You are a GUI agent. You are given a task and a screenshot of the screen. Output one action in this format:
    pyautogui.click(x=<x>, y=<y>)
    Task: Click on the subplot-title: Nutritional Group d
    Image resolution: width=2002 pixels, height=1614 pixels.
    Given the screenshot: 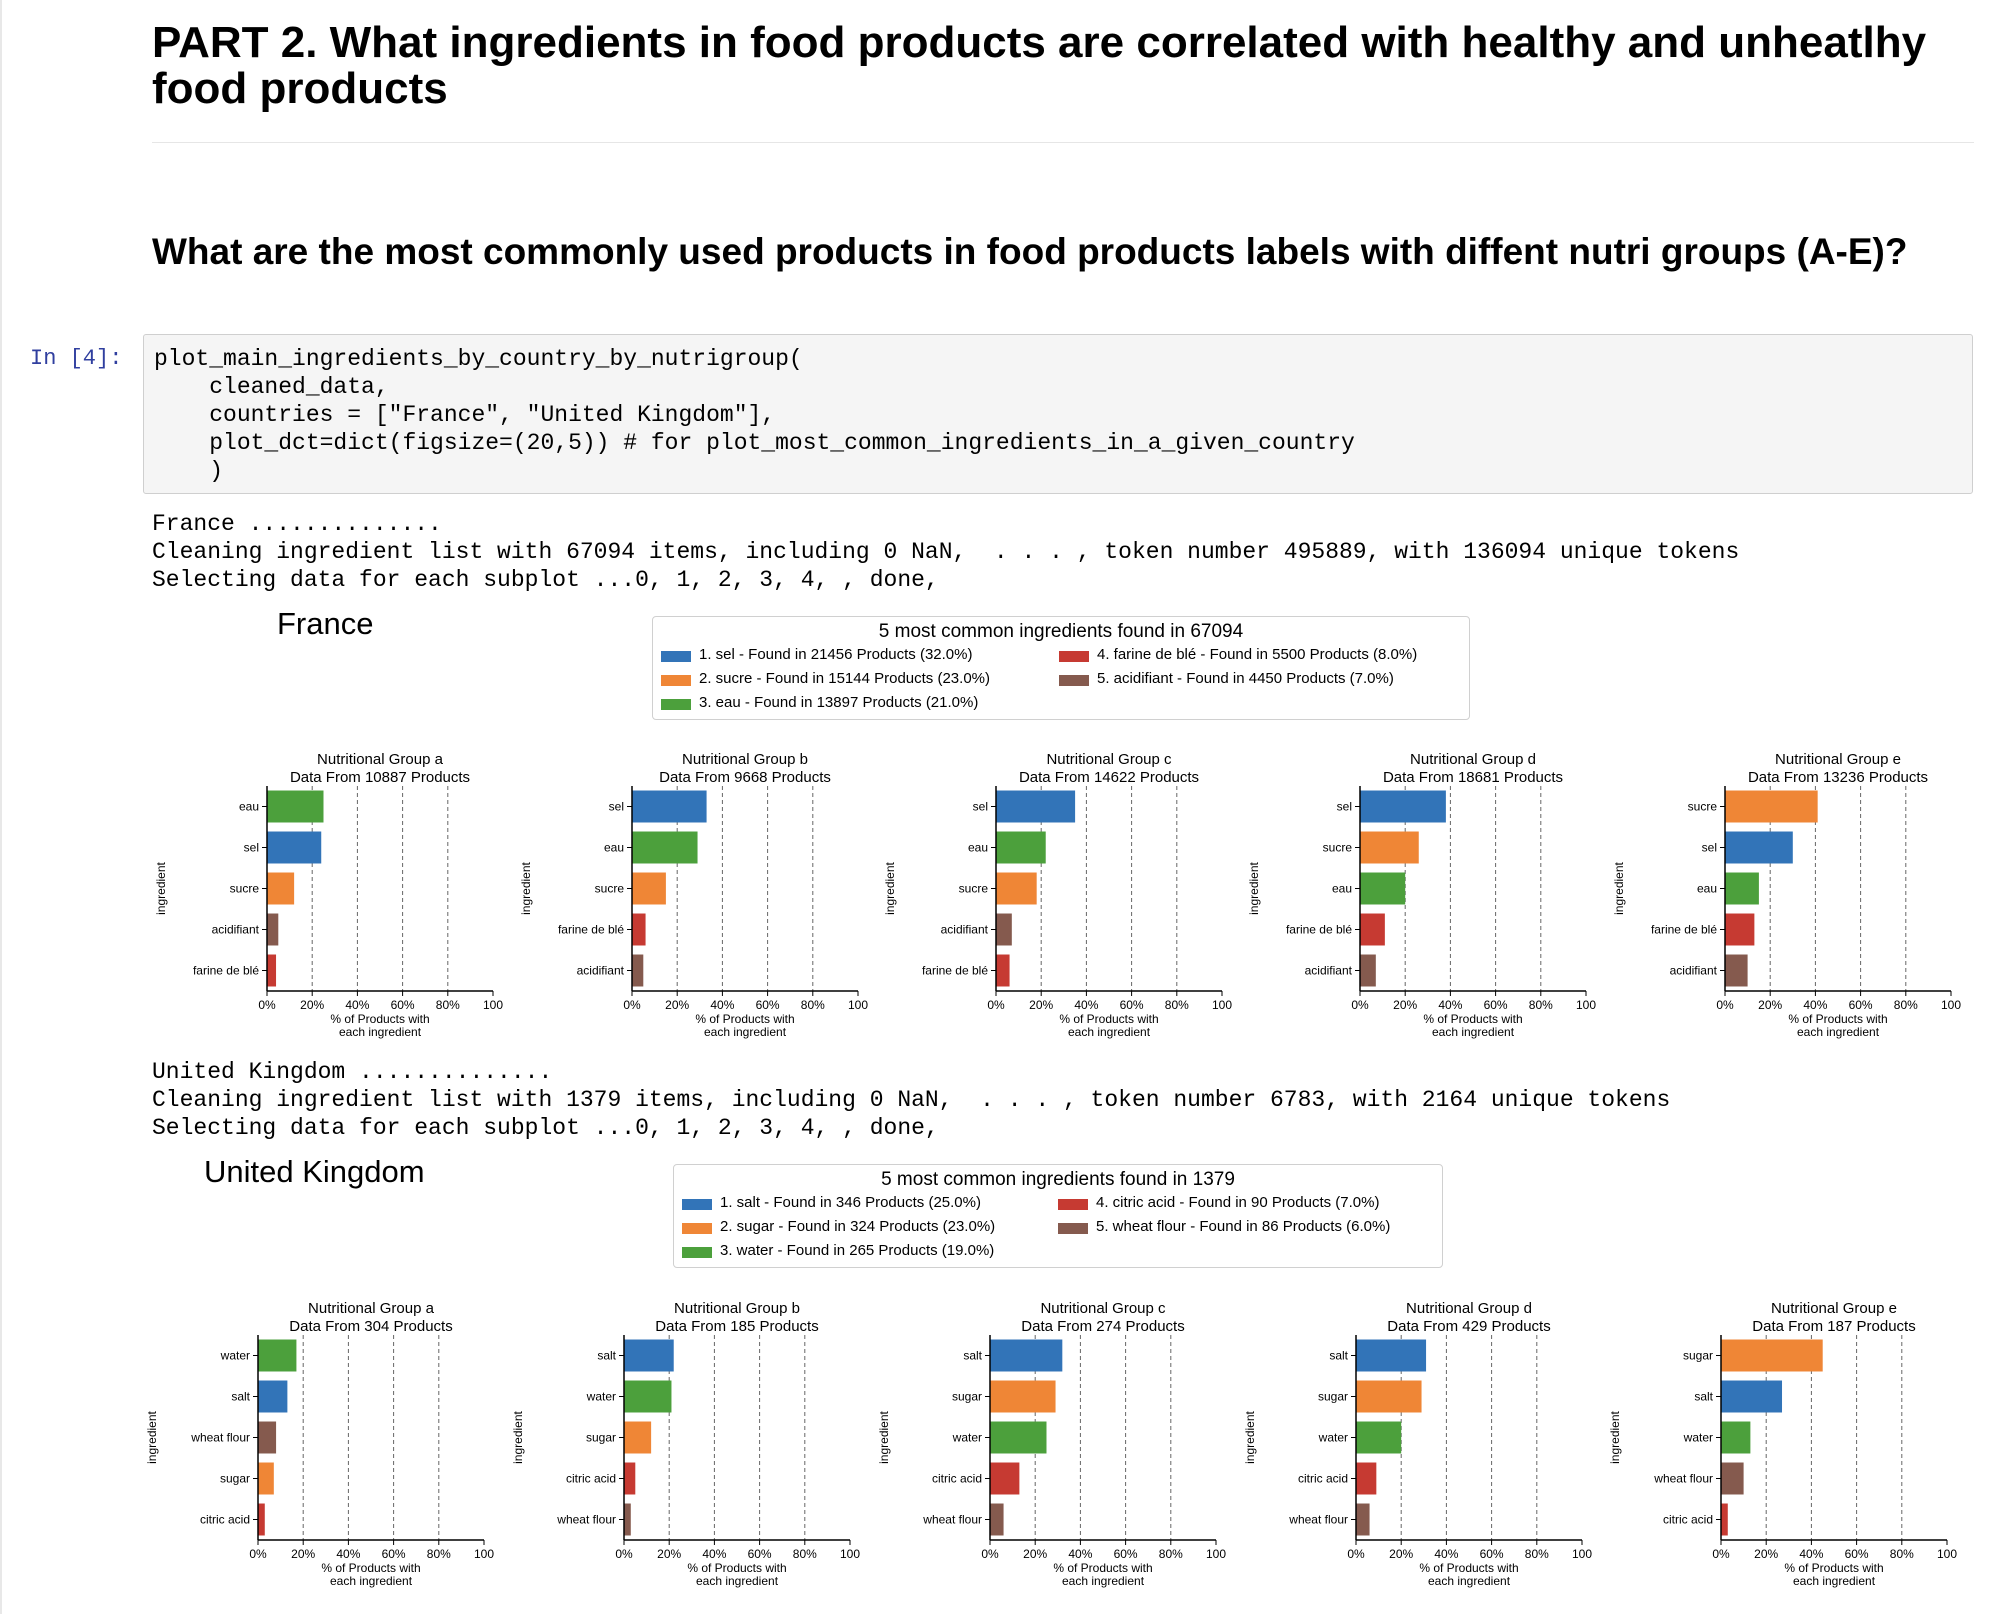 What is the action you would take?
    pyautogui.click(x=1469, y=1308)
    